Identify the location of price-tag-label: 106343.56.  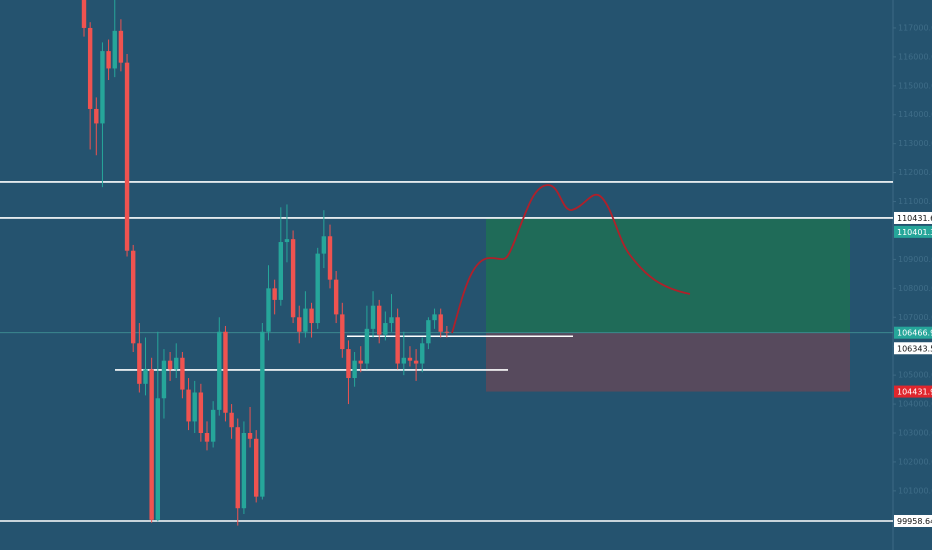
(914, 348).